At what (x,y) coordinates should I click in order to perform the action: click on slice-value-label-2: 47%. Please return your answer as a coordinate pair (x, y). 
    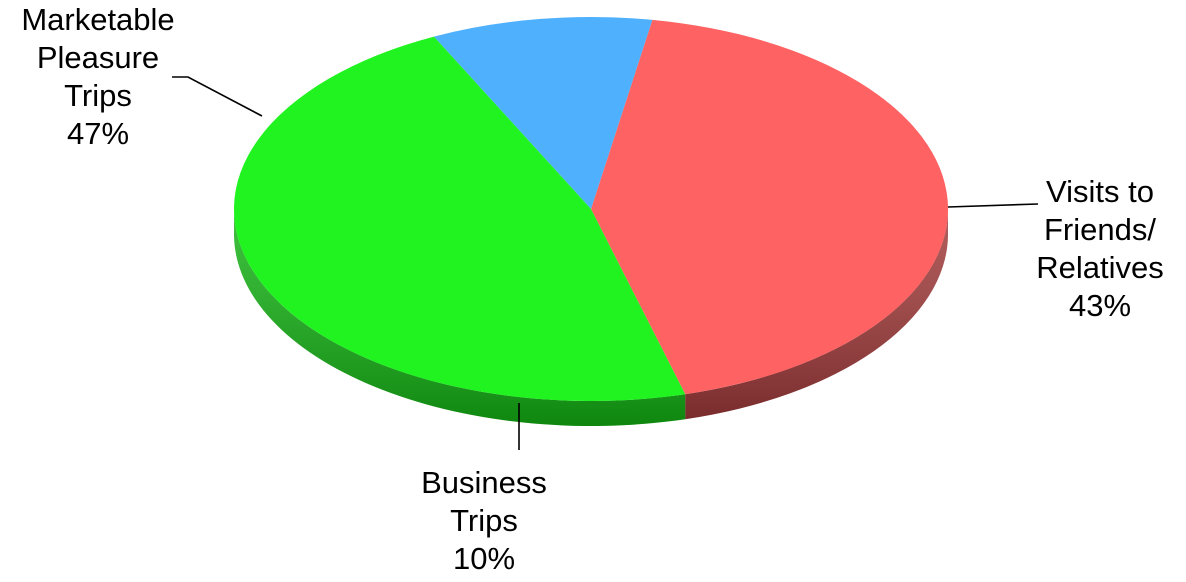
    Looking at the image, I should click on (98, 133).